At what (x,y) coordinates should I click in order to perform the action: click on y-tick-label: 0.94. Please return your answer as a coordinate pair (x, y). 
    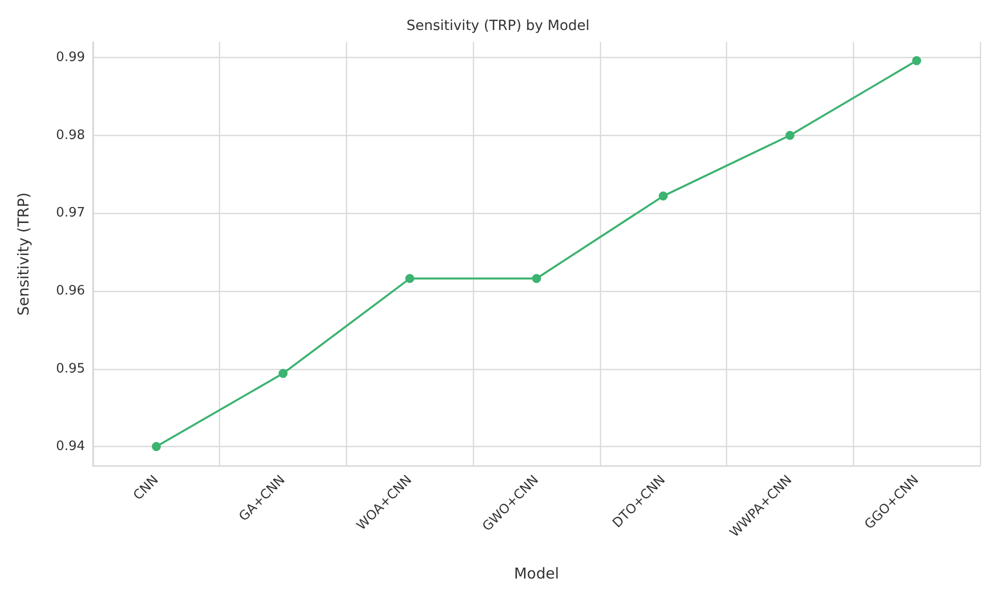
    Looking at the image, I should click on (70, 446).